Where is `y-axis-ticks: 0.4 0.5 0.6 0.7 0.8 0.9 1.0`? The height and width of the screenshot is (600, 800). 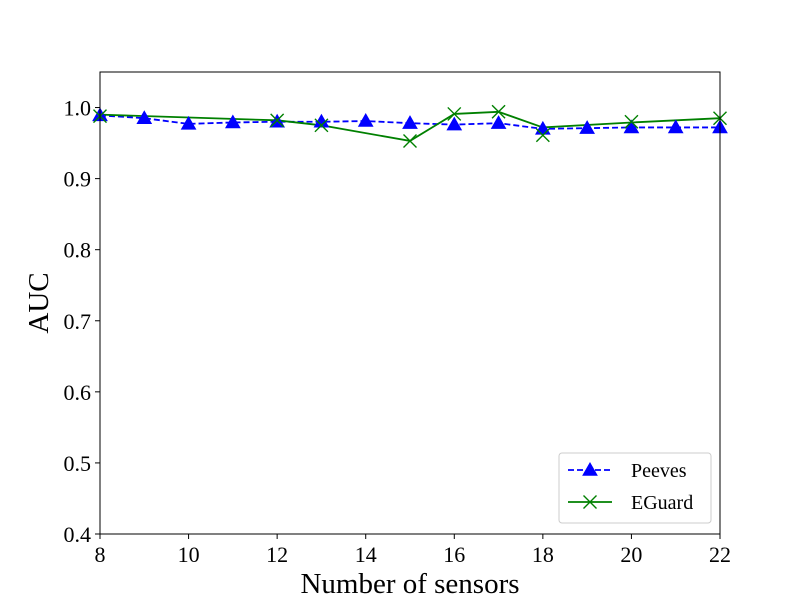
y-axis-ticks: 0.4 0.5 0.6 0.7 0.8 0.9 1.0 is located at coordinates (82, 321).